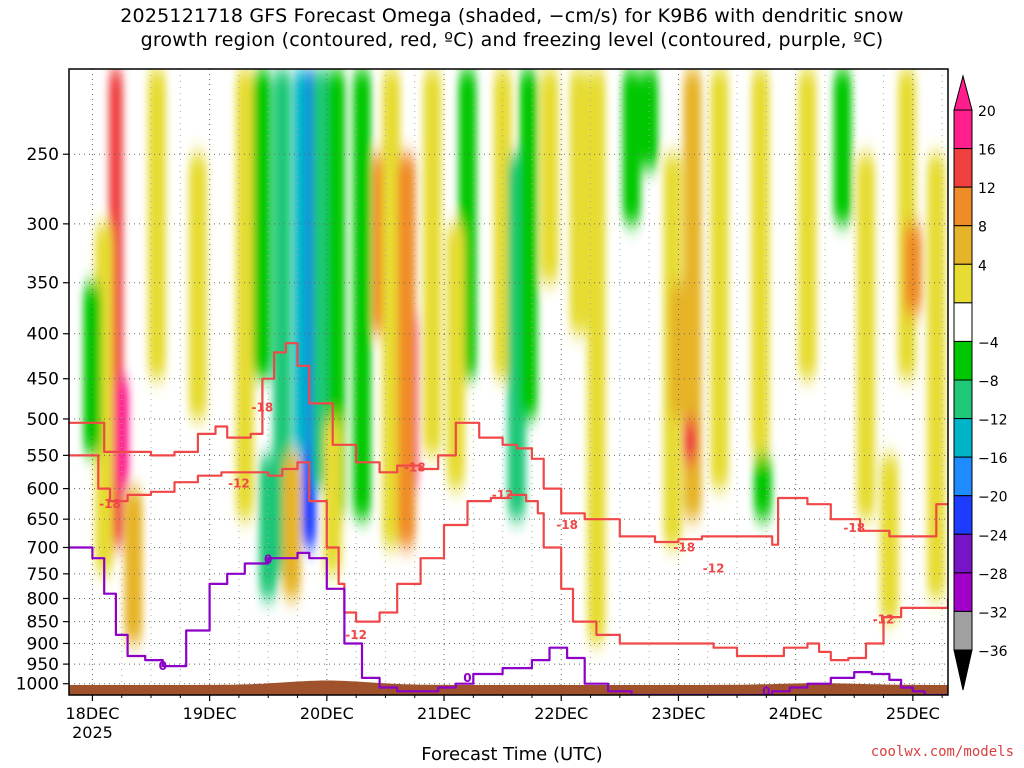  Describe the element at coordinates (678, 713) in the screenshot. I see `x-tick-label-23DEC: 23DEC` at that location.